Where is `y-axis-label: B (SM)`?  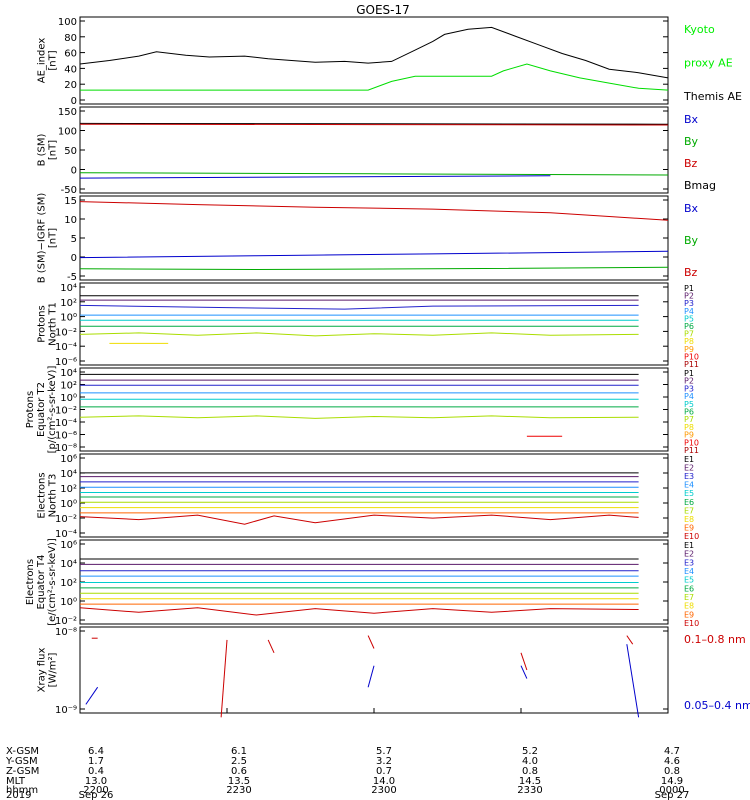
y-axis-label: B (SM) is located at coordinates (42, 149).